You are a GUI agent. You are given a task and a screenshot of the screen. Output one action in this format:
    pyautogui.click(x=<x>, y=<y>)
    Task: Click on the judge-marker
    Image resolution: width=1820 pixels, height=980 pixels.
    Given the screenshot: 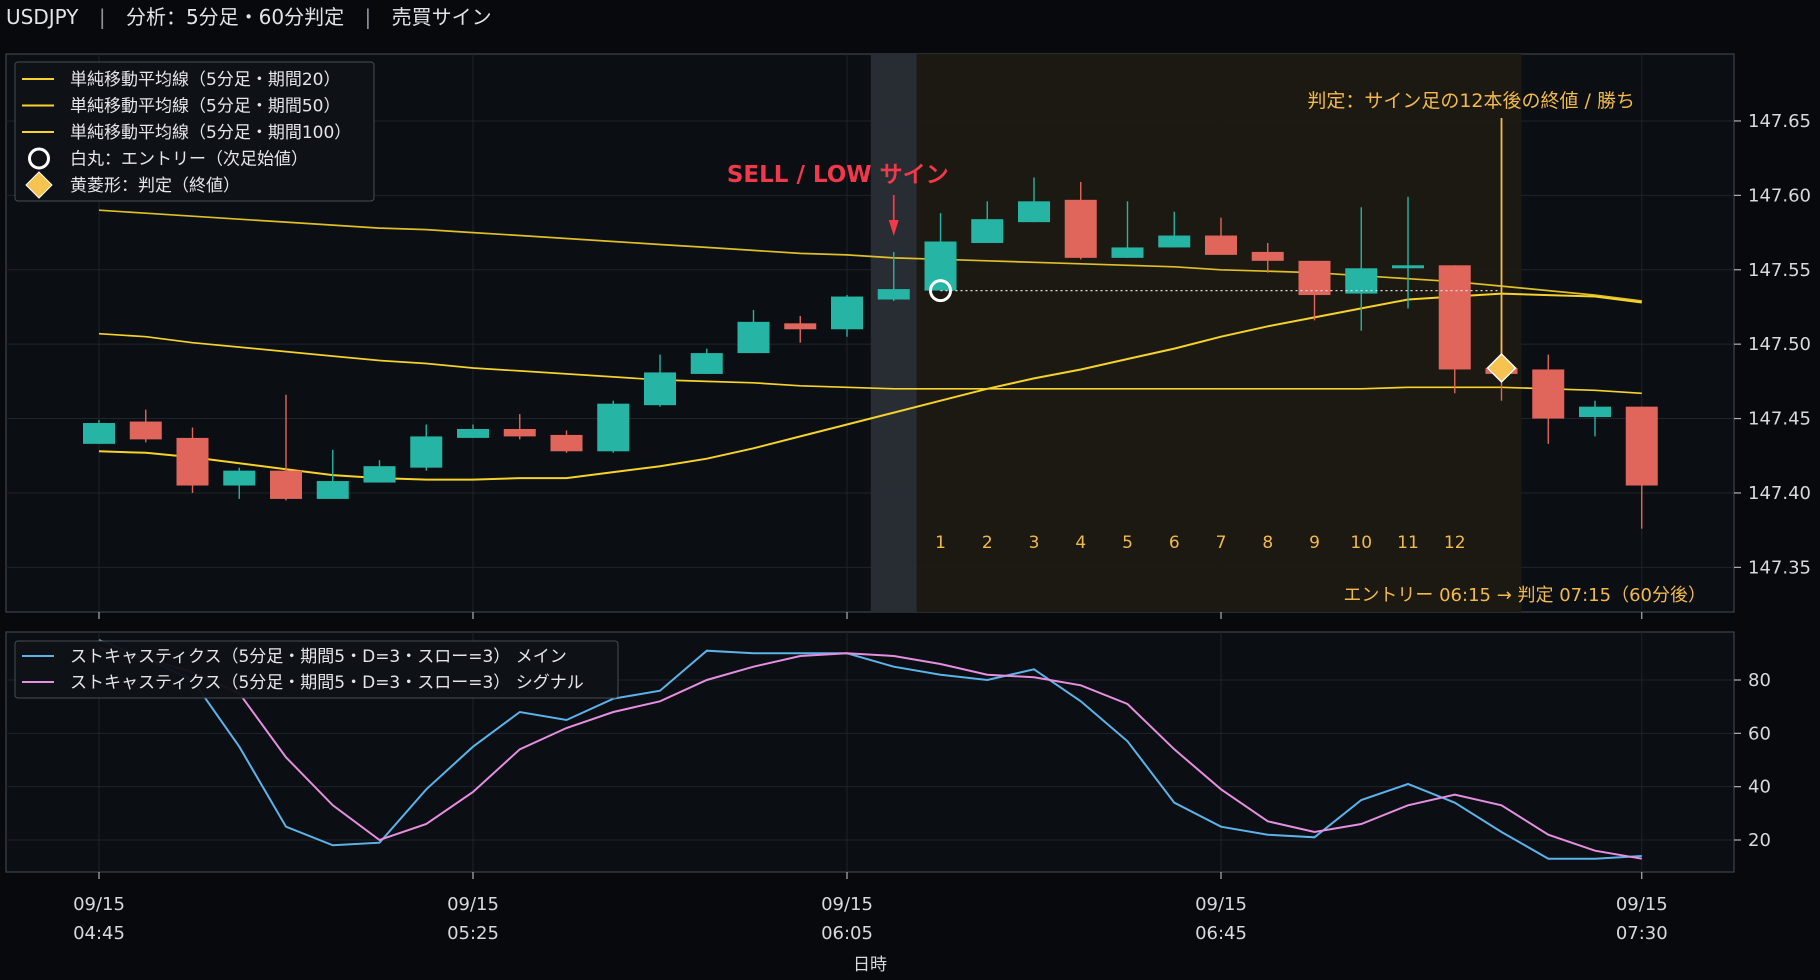 What is the action you would take?
    pyautogui.click(x=1501, y=367)
    